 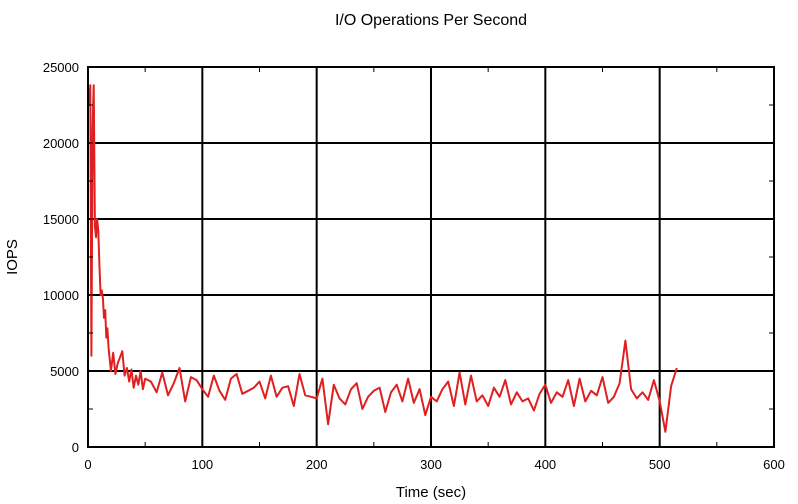 I want to click on x-tick-label: 300, so click(x=431, y=464).